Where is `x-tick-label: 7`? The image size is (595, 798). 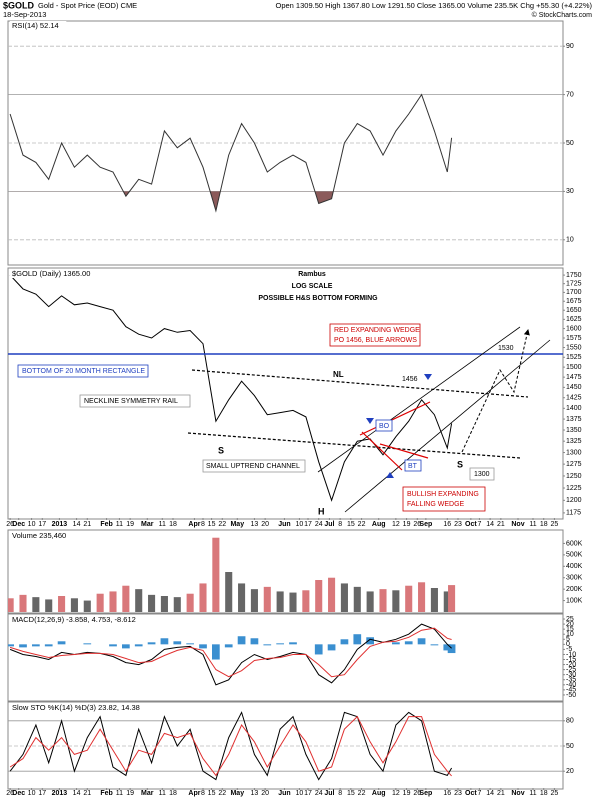
x-tick-label: 7 is located at coordinates (479, 793).